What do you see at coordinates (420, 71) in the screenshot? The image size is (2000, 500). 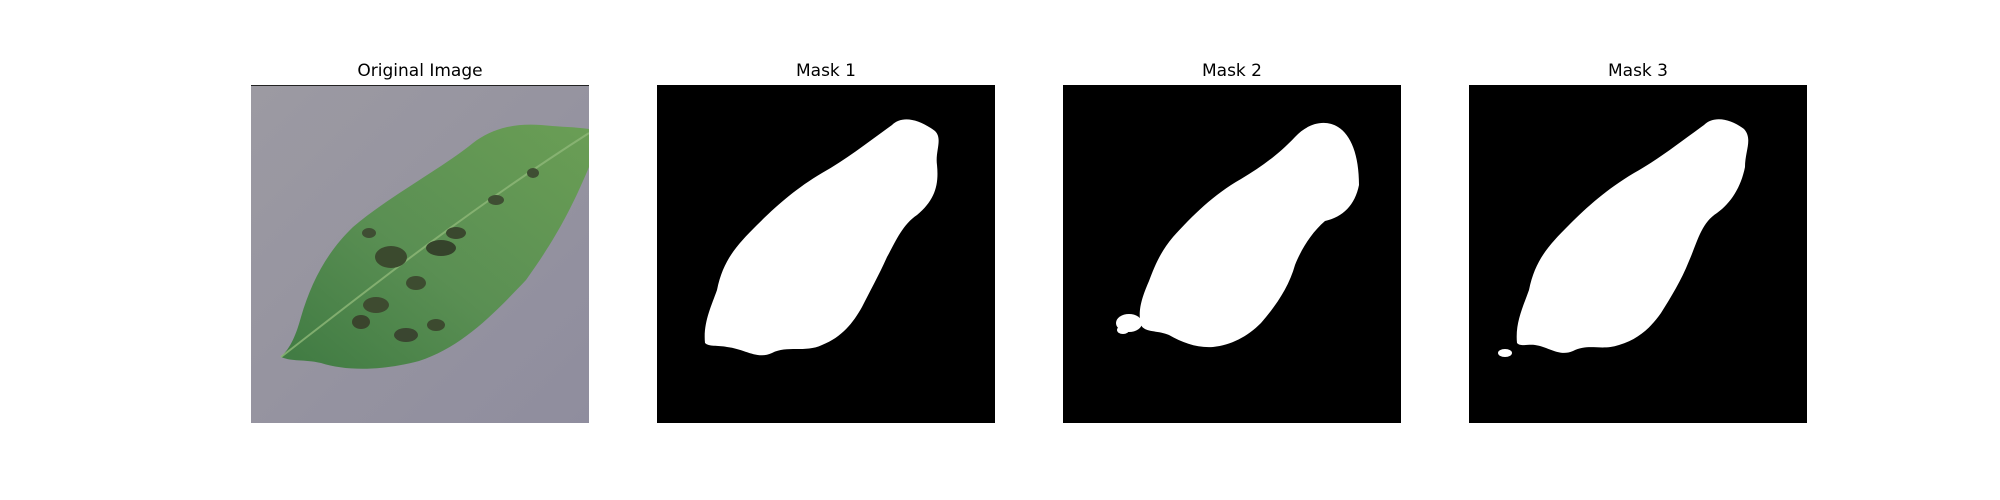 I see `panel-title: Original Image` at bounding box center [420, 71].